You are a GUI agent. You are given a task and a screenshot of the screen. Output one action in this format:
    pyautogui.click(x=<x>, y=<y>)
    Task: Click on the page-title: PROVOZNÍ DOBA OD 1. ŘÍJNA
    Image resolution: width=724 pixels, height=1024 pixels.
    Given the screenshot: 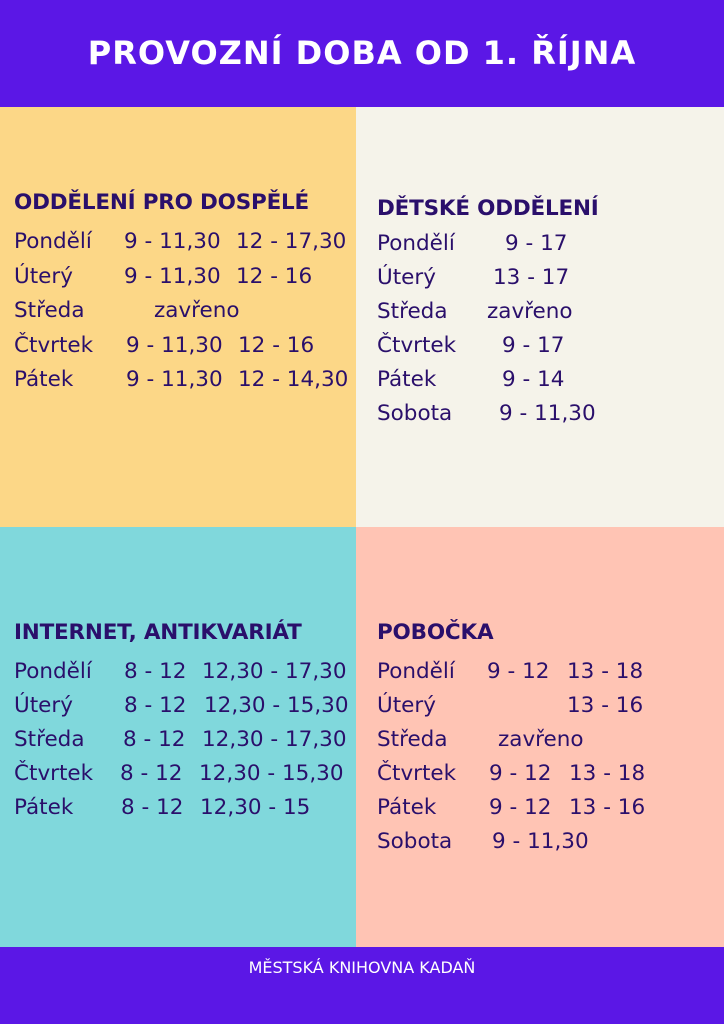 What is the action you would take?
    pyautogui.click(x=362, y=52)
    